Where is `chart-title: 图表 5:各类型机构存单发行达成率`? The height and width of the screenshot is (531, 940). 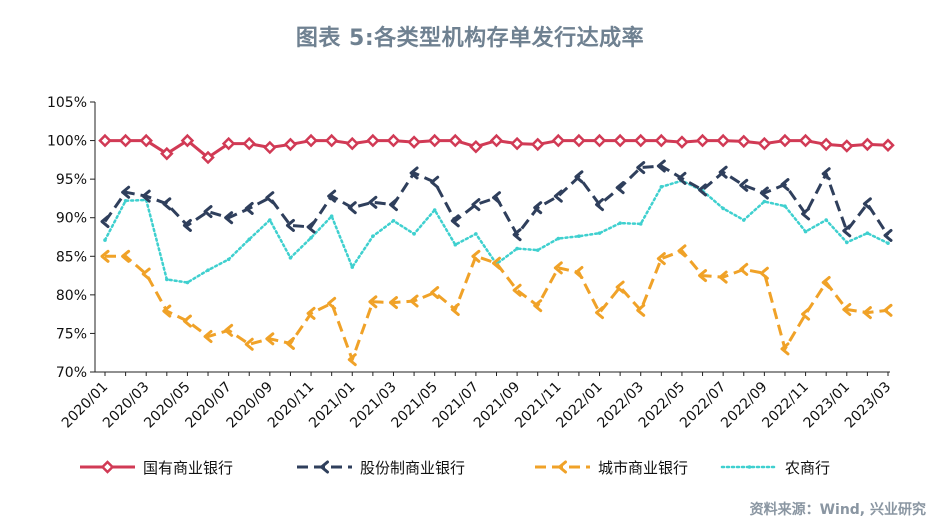
chart-title: 图表 5:各类型机构存单发行达成率 is located at coordinates (470, 38).